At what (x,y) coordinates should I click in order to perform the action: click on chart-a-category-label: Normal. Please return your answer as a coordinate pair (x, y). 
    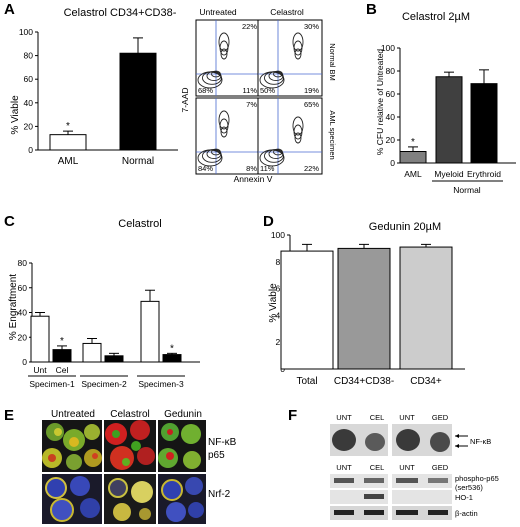
    Looking at the image, I should click on (138, 161).